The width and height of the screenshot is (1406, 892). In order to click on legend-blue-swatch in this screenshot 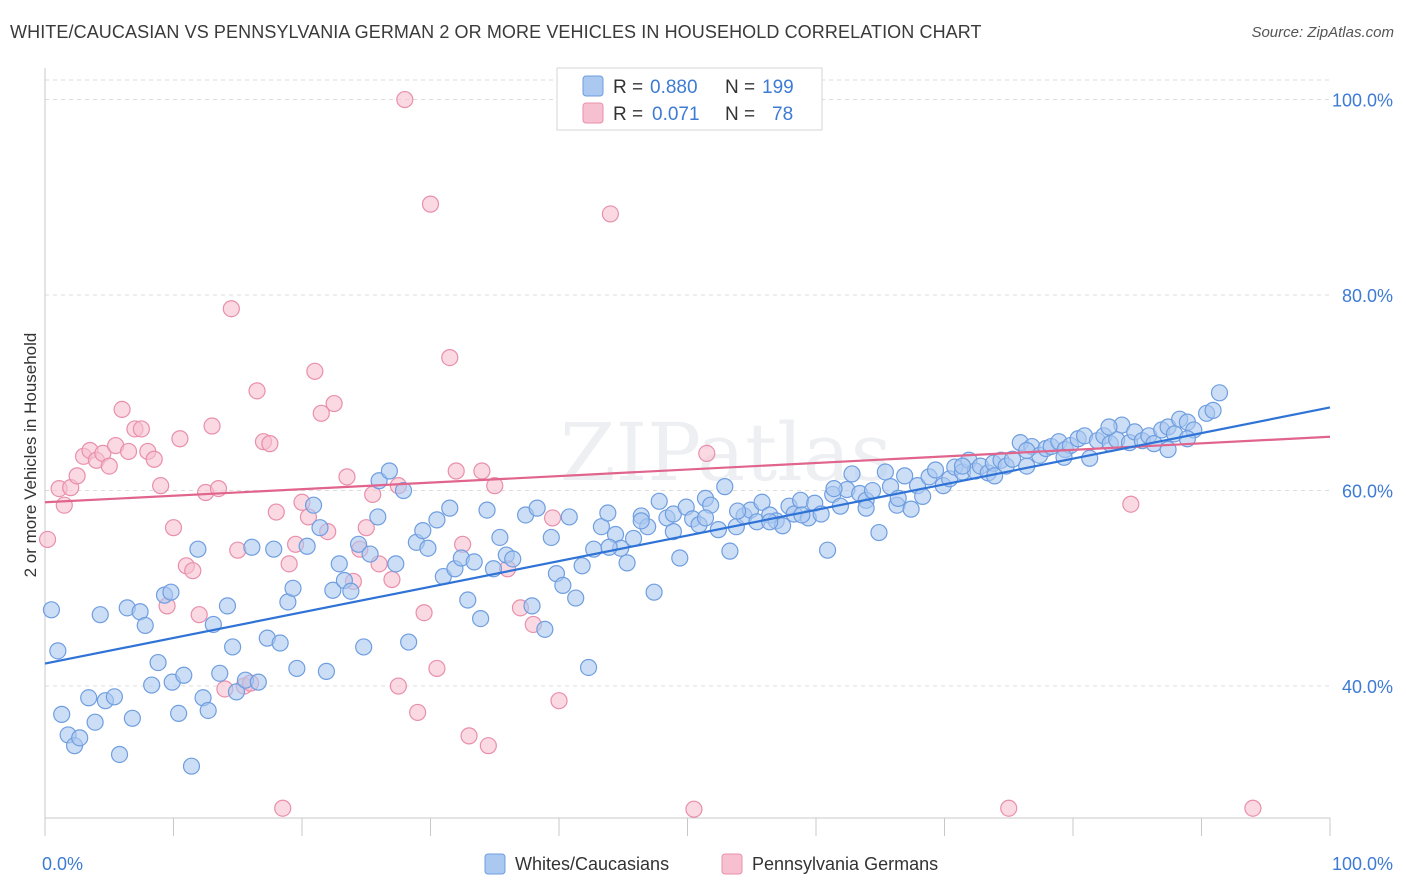, I will do `click(495, 864)`.